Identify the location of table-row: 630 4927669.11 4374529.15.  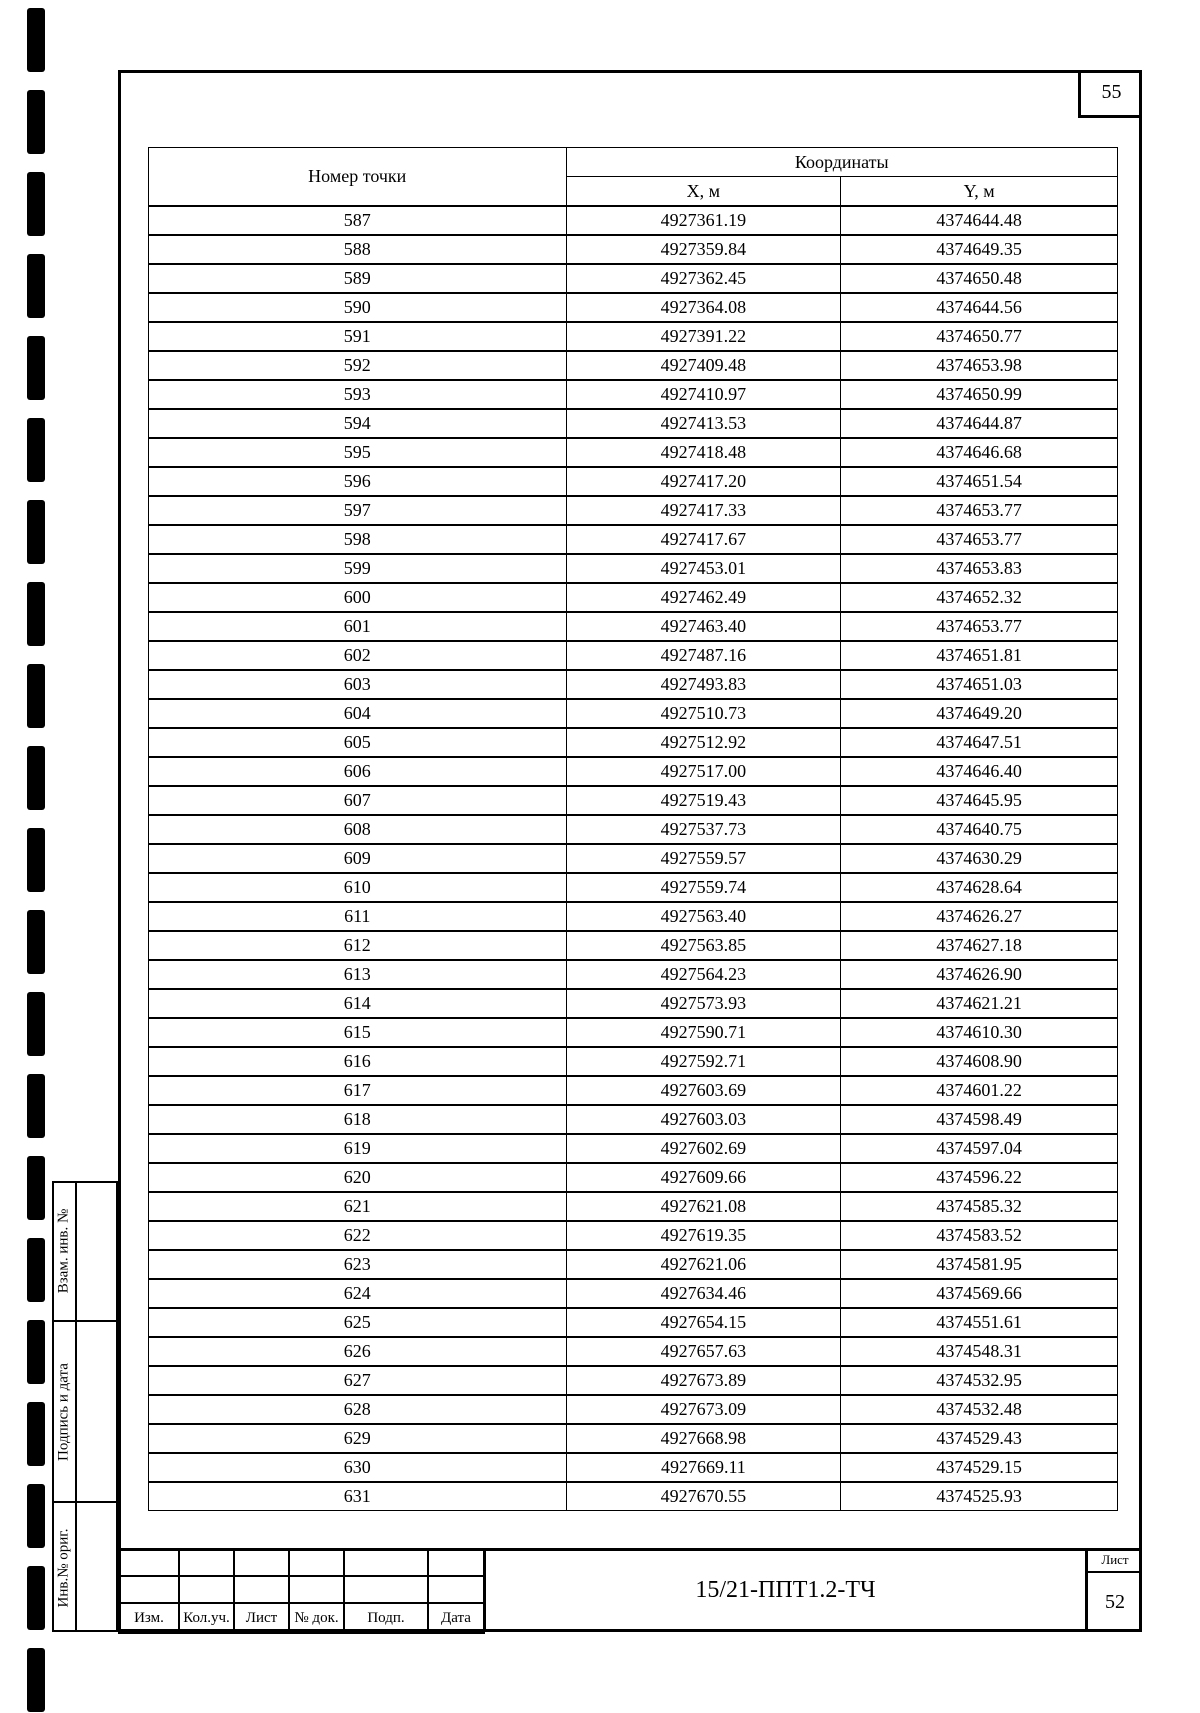
(633, 1467).